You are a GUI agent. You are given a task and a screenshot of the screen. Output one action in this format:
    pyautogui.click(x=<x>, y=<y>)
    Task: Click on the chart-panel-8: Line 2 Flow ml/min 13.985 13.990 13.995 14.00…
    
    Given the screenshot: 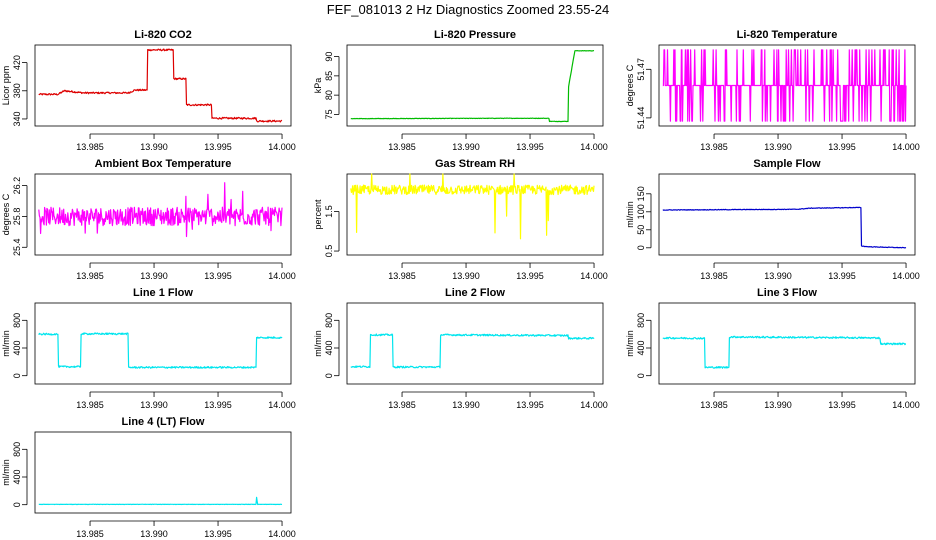 What is the action you would take?
    pyautogui.click(x=460, y=348)
    